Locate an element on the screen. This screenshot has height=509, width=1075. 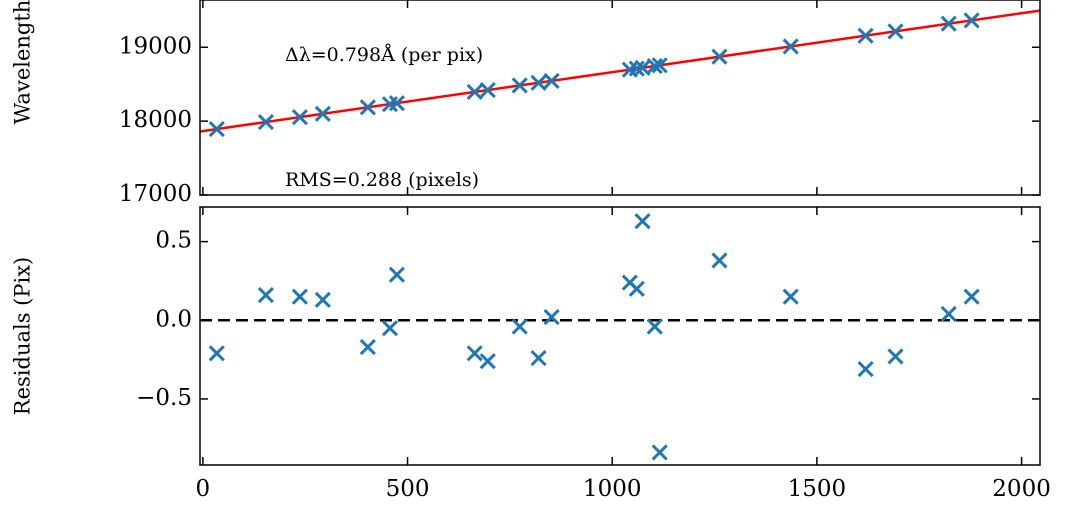
x-tick-label: 0 is located at coordinates (203, 489).